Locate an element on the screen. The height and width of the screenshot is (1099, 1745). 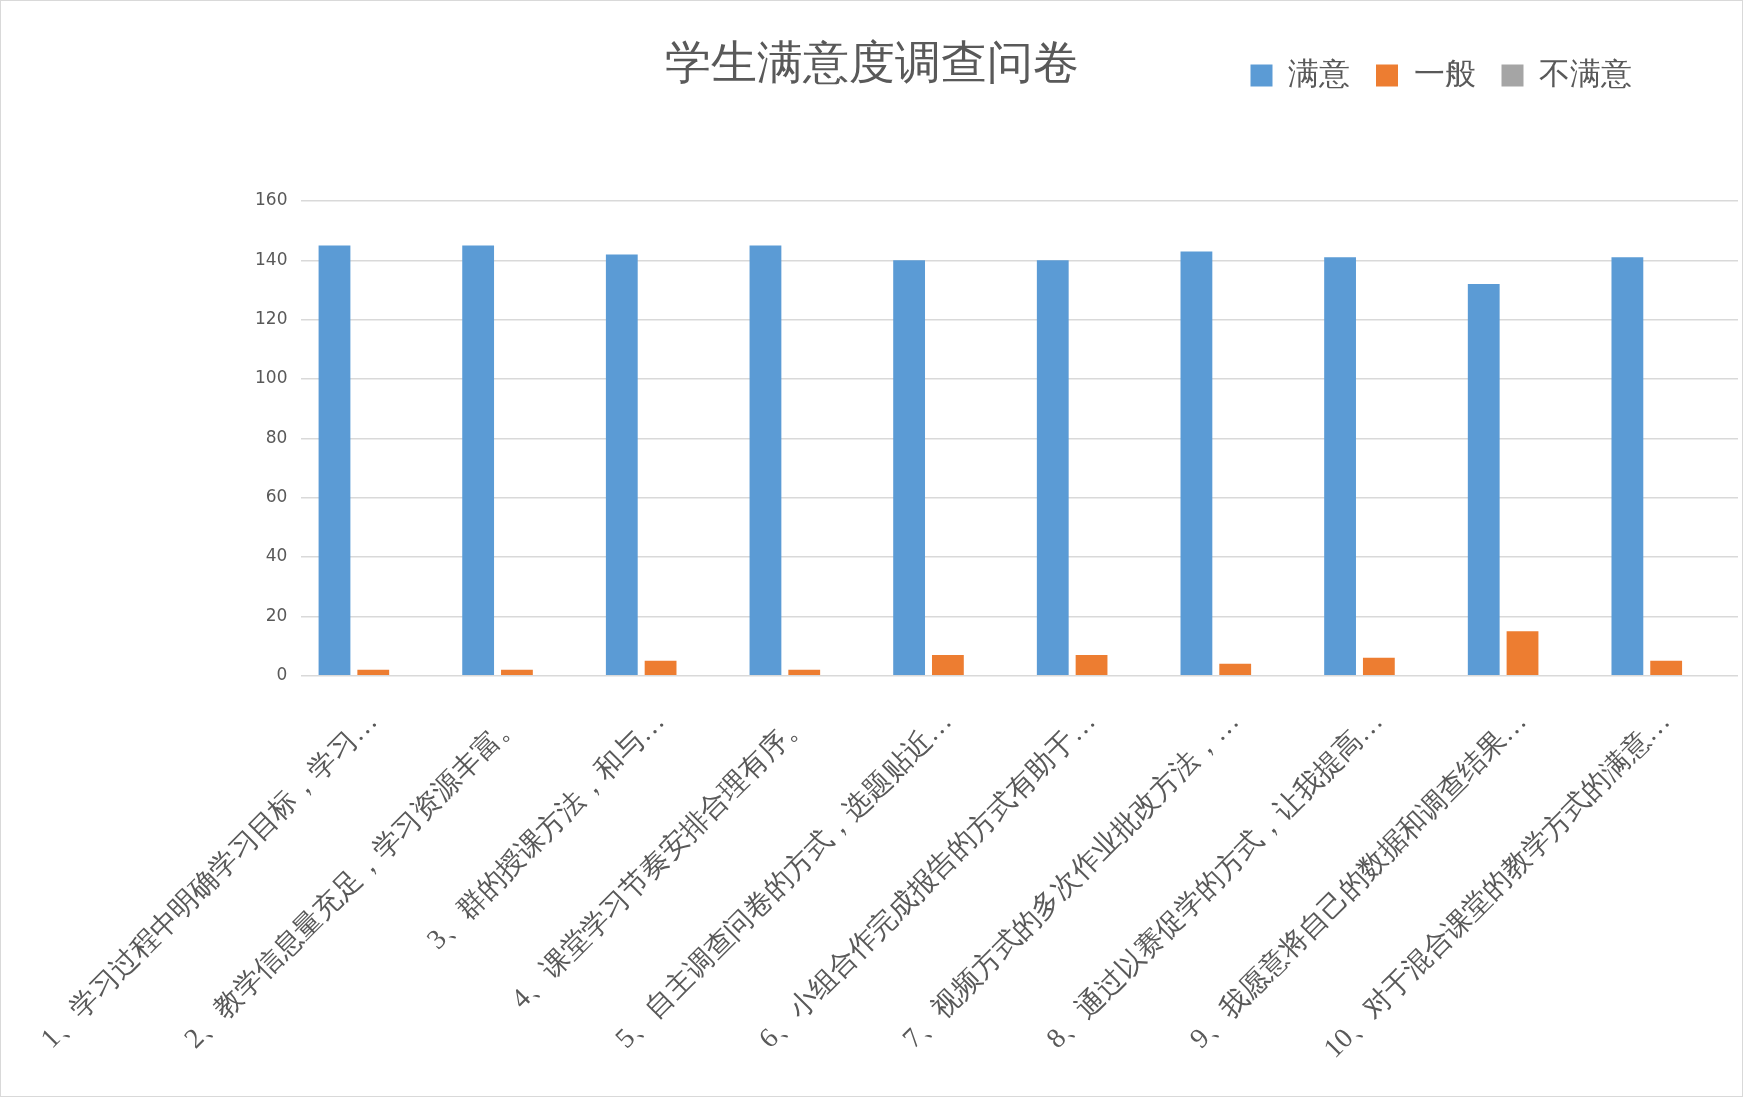
y-tick-label: 80 is located at coordinates (276, 436).